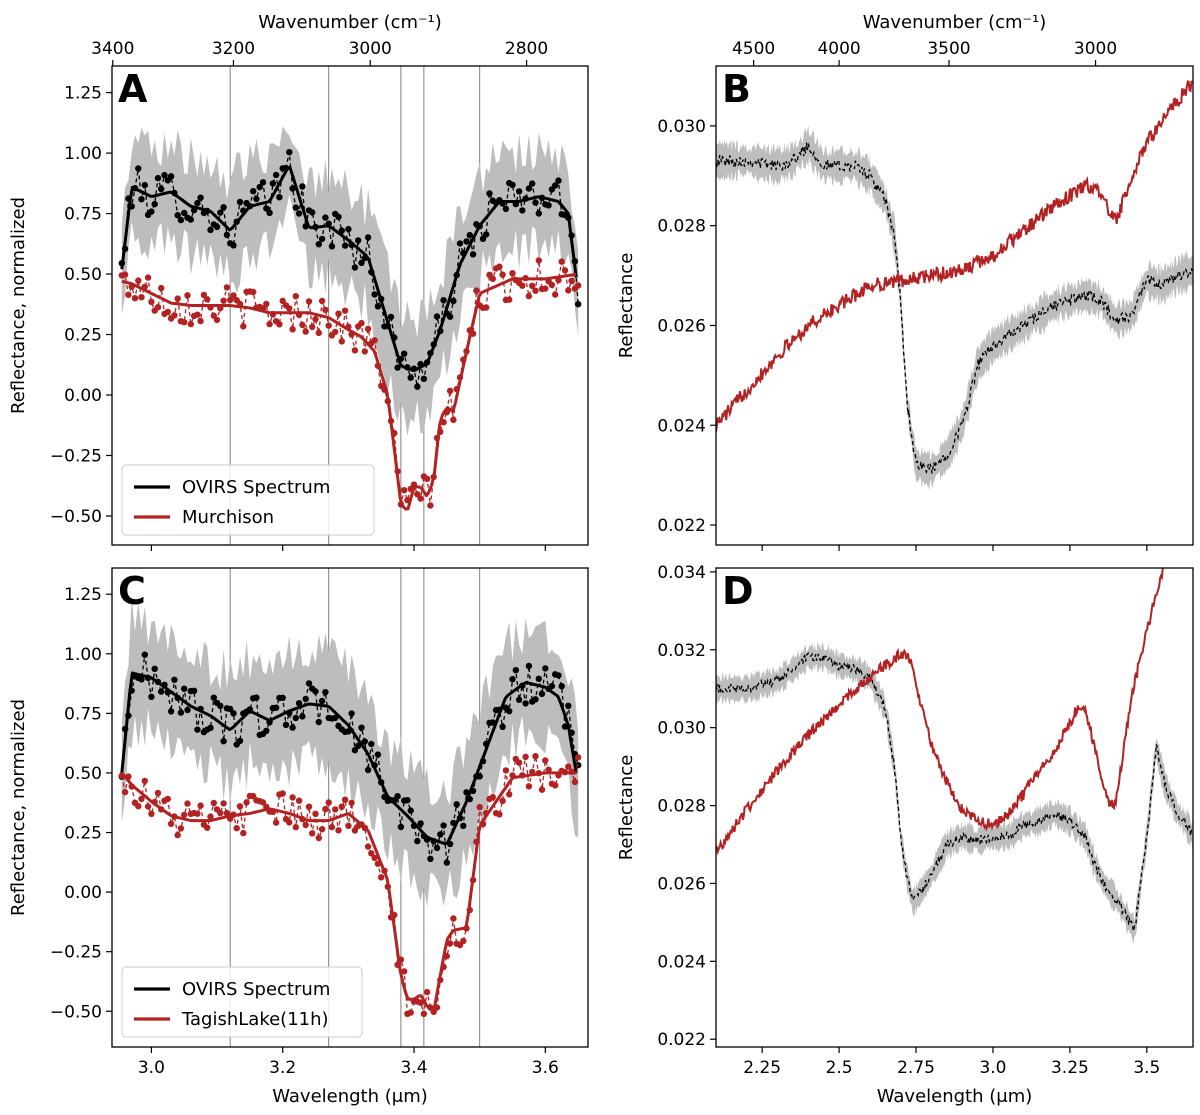 Image resolution: width=1200 pixels, height=1115 pixels. What do you see at coordinates (916, 1068) in the screenshot?
I see `x-tick-label: 2.75` at bounding box center [916, 1068].